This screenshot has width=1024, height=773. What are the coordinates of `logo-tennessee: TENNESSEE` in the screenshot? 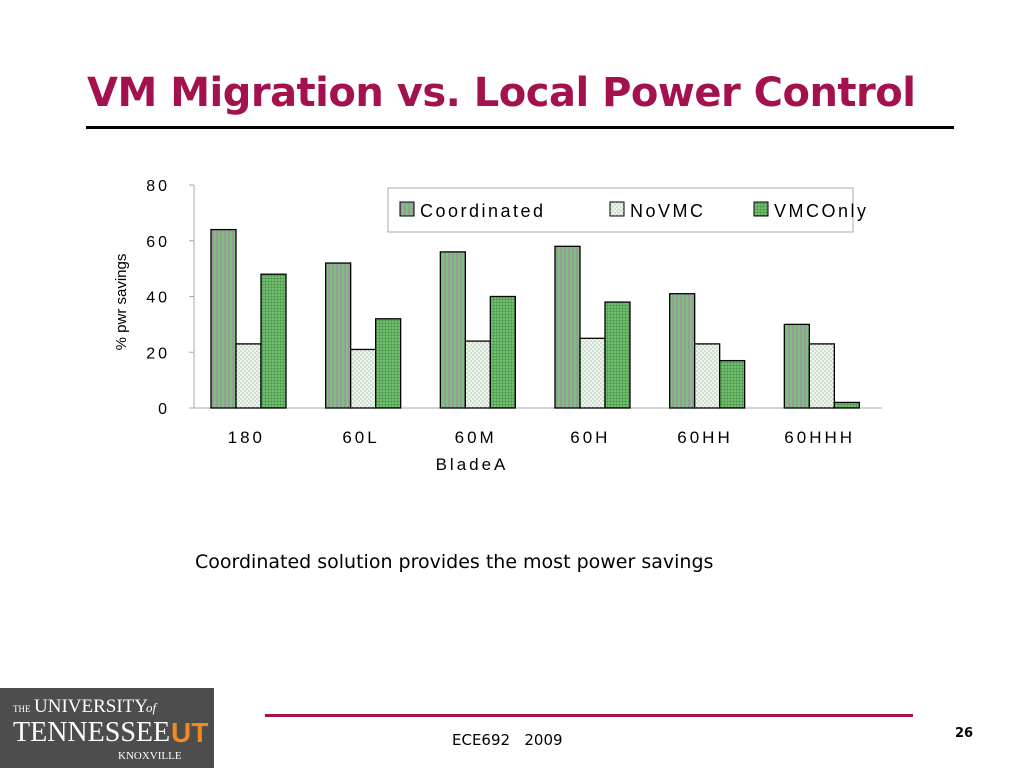 It's located at (91, 732).